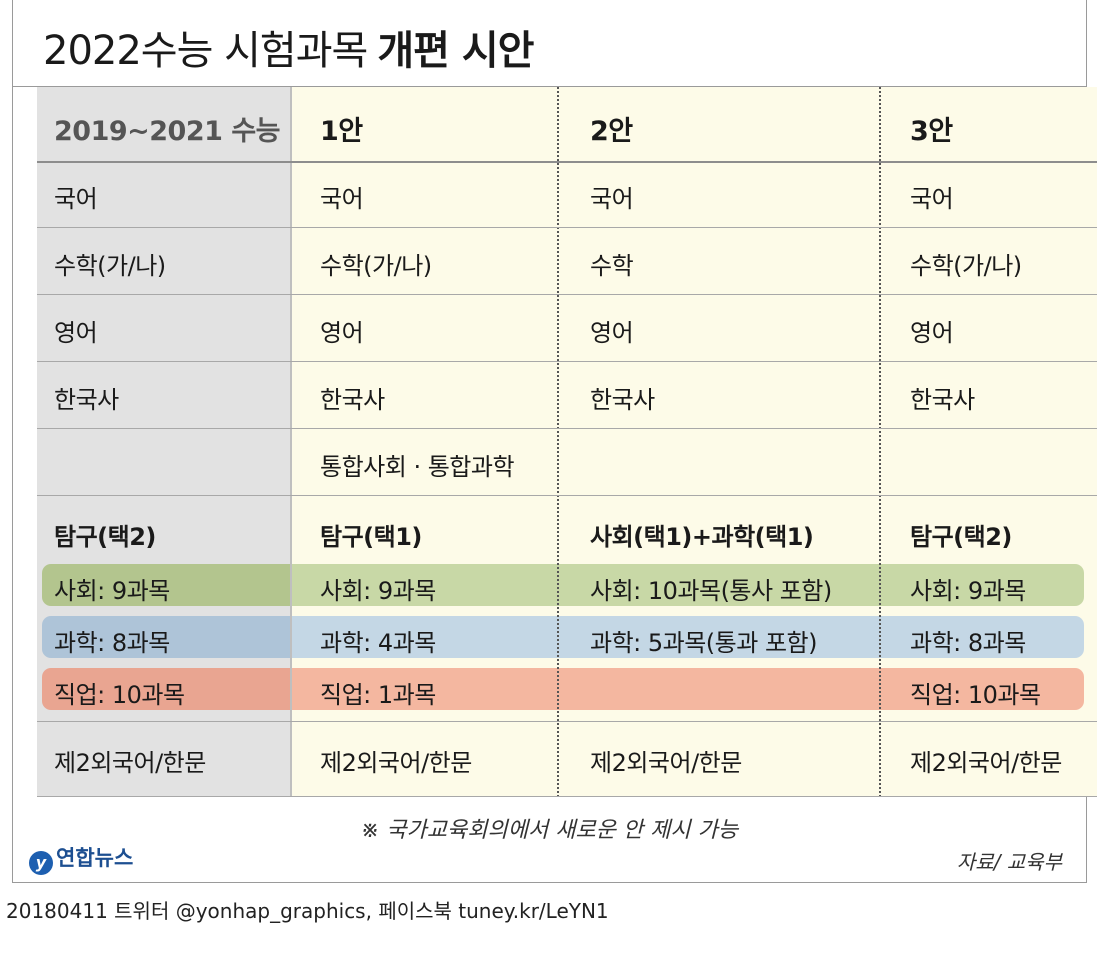 This screenshot has height=954, width=1100. What do you see at coordinates (567, 162) in the screenshot?
I see `header-divider` at bounding box center [567, 162].